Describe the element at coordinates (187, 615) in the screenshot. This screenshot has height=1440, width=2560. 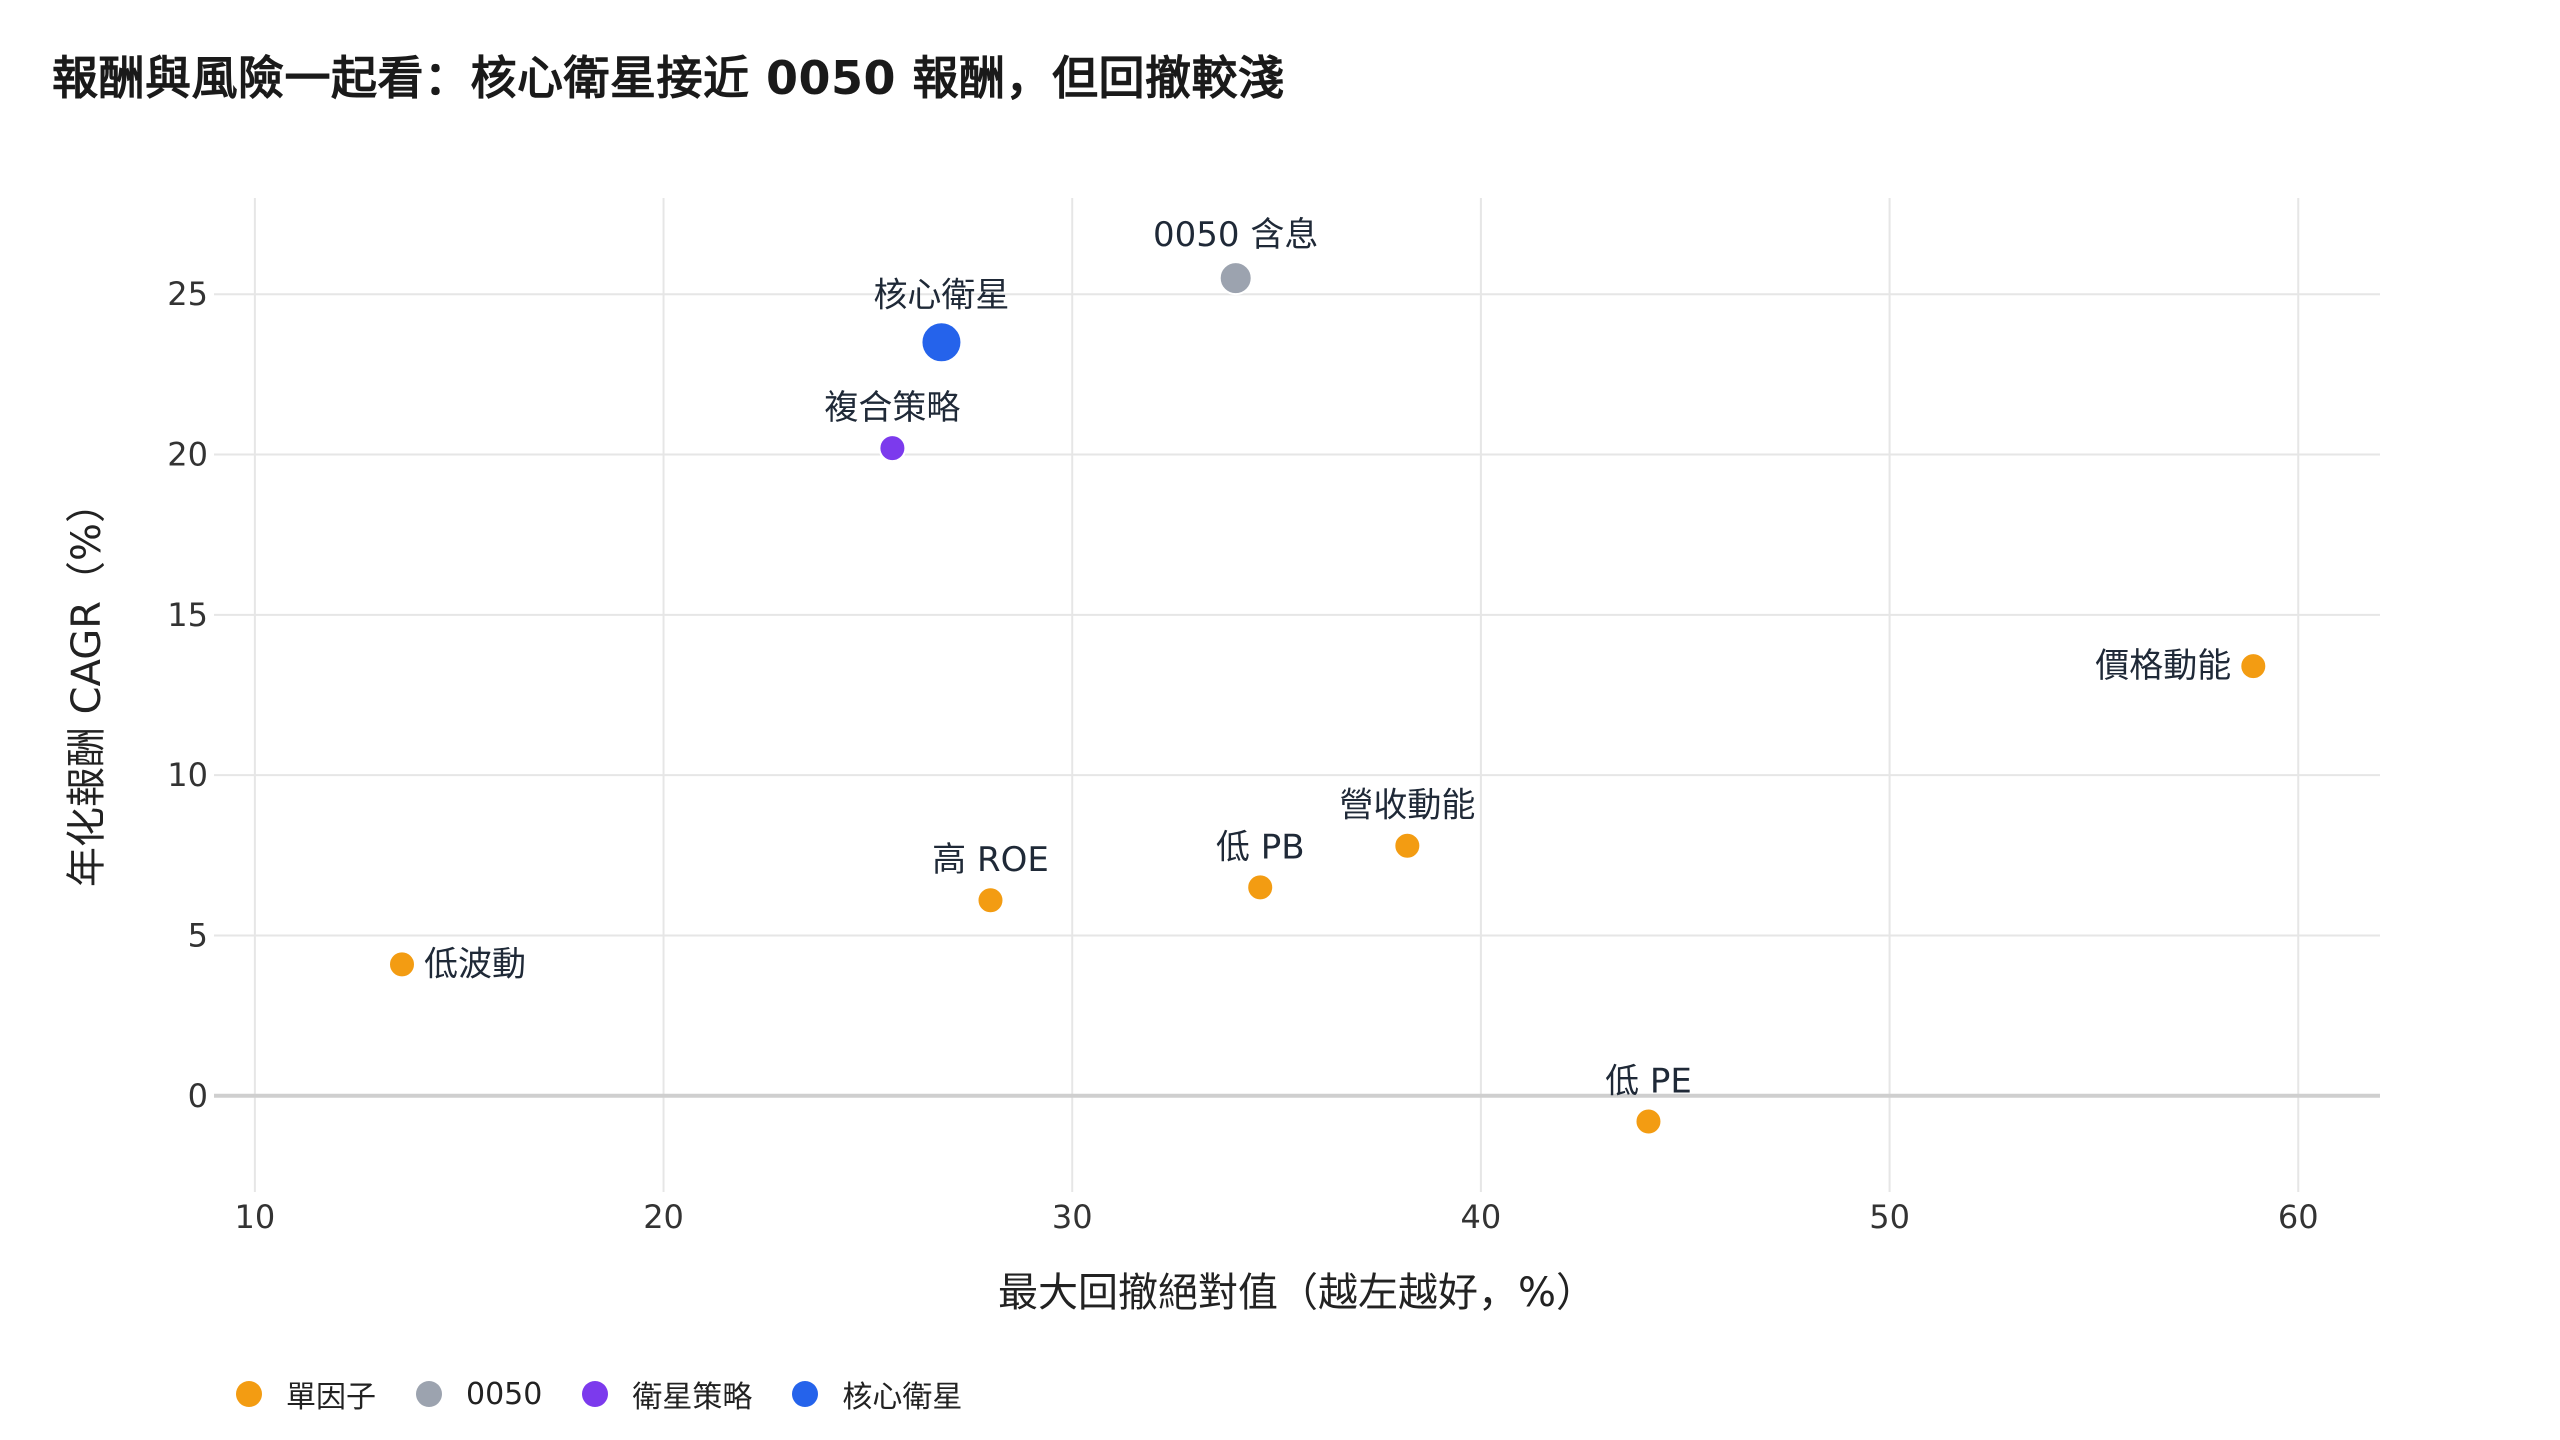
I see `y-tick-label: 15` at that location.